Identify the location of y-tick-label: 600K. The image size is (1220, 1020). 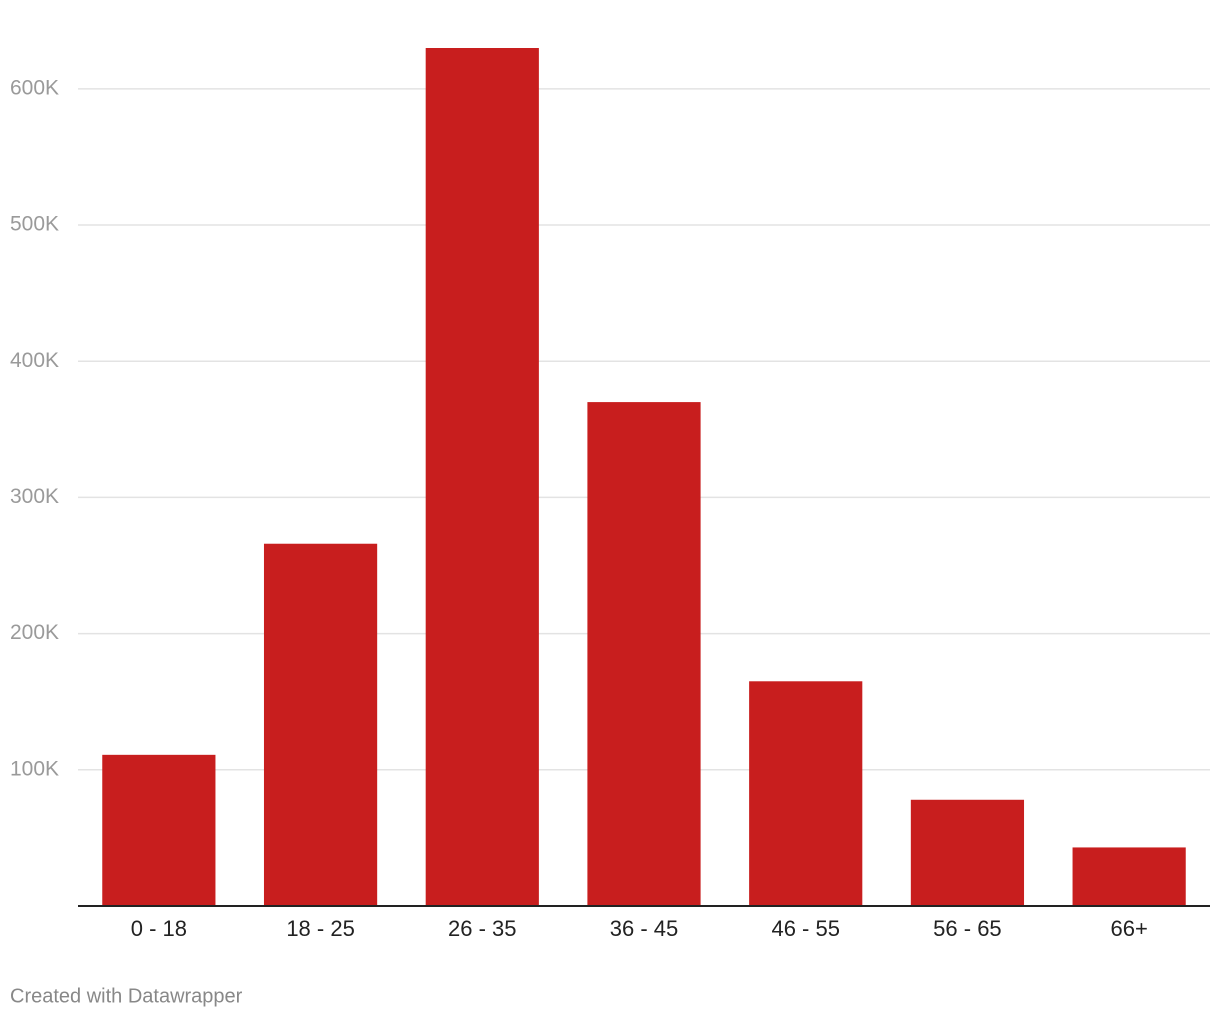
(34, 87).